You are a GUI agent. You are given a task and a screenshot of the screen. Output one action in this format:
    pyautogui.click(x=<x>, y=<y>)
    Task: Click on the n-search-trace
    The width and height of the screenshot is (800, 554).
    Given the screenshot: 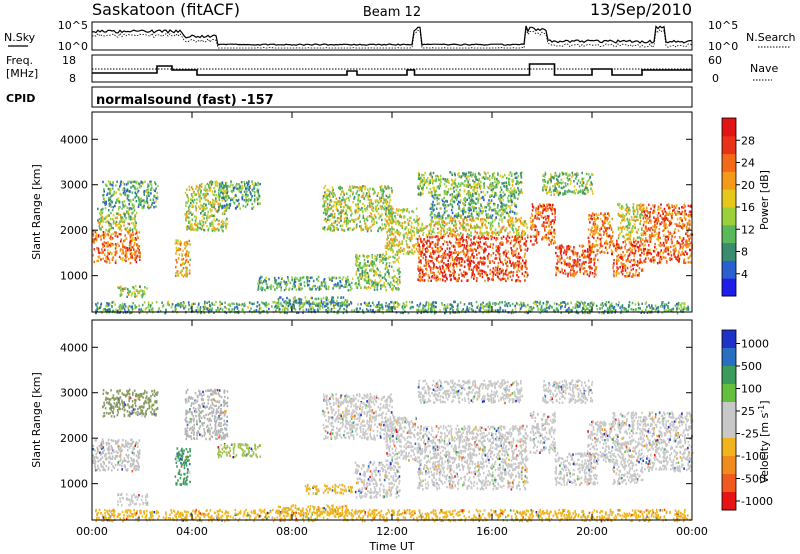 What is the action you would take?
    pyautogui.click(x=392, y=38)
    